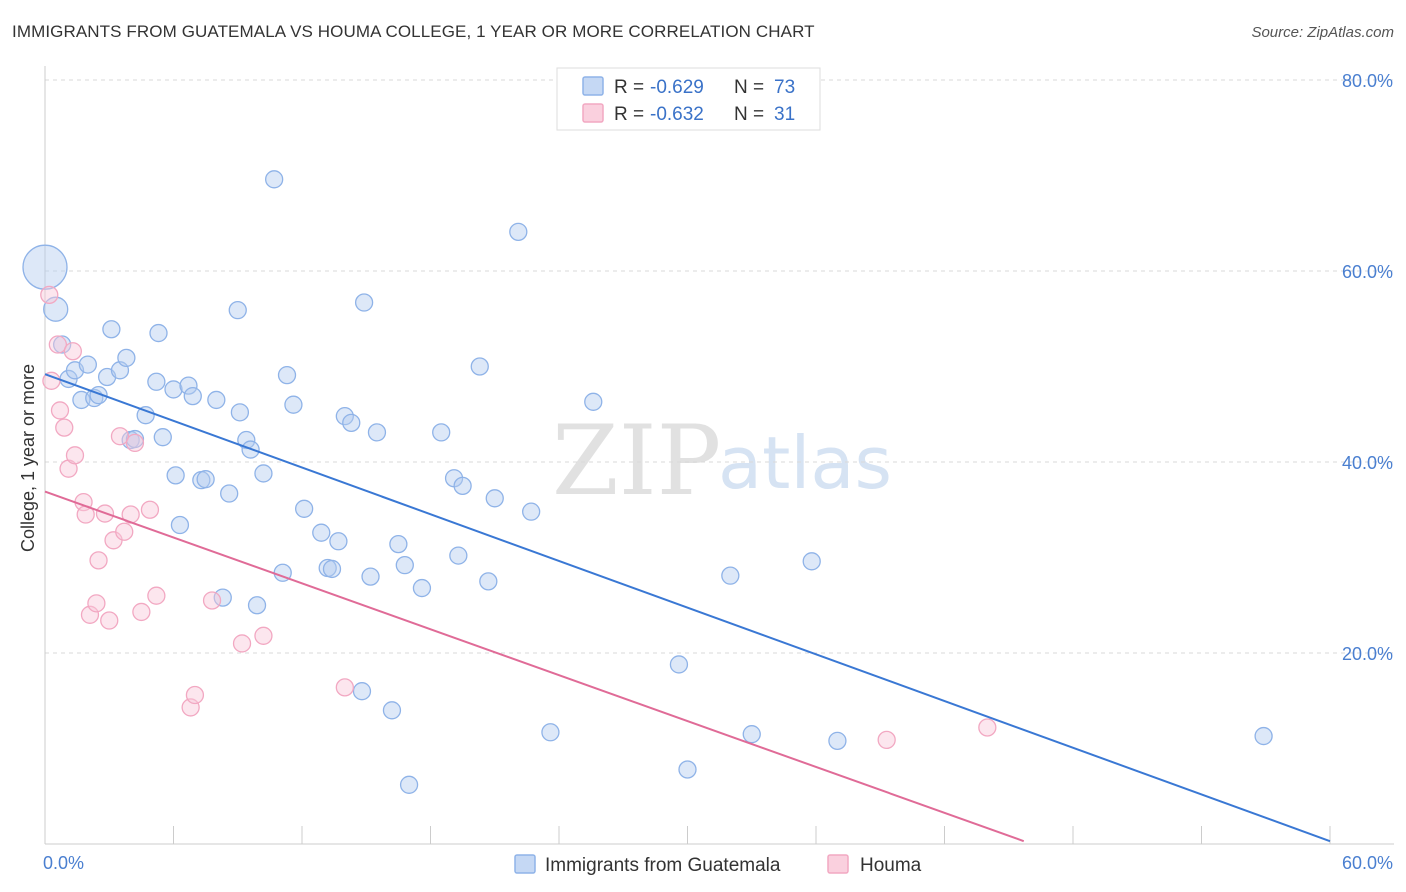 Image resolution: width=1406 pixels, height=892 pixels. Describe the element at coordinates (593, 113) in the screenshot. I see `legend-swatch-houma` at that location.